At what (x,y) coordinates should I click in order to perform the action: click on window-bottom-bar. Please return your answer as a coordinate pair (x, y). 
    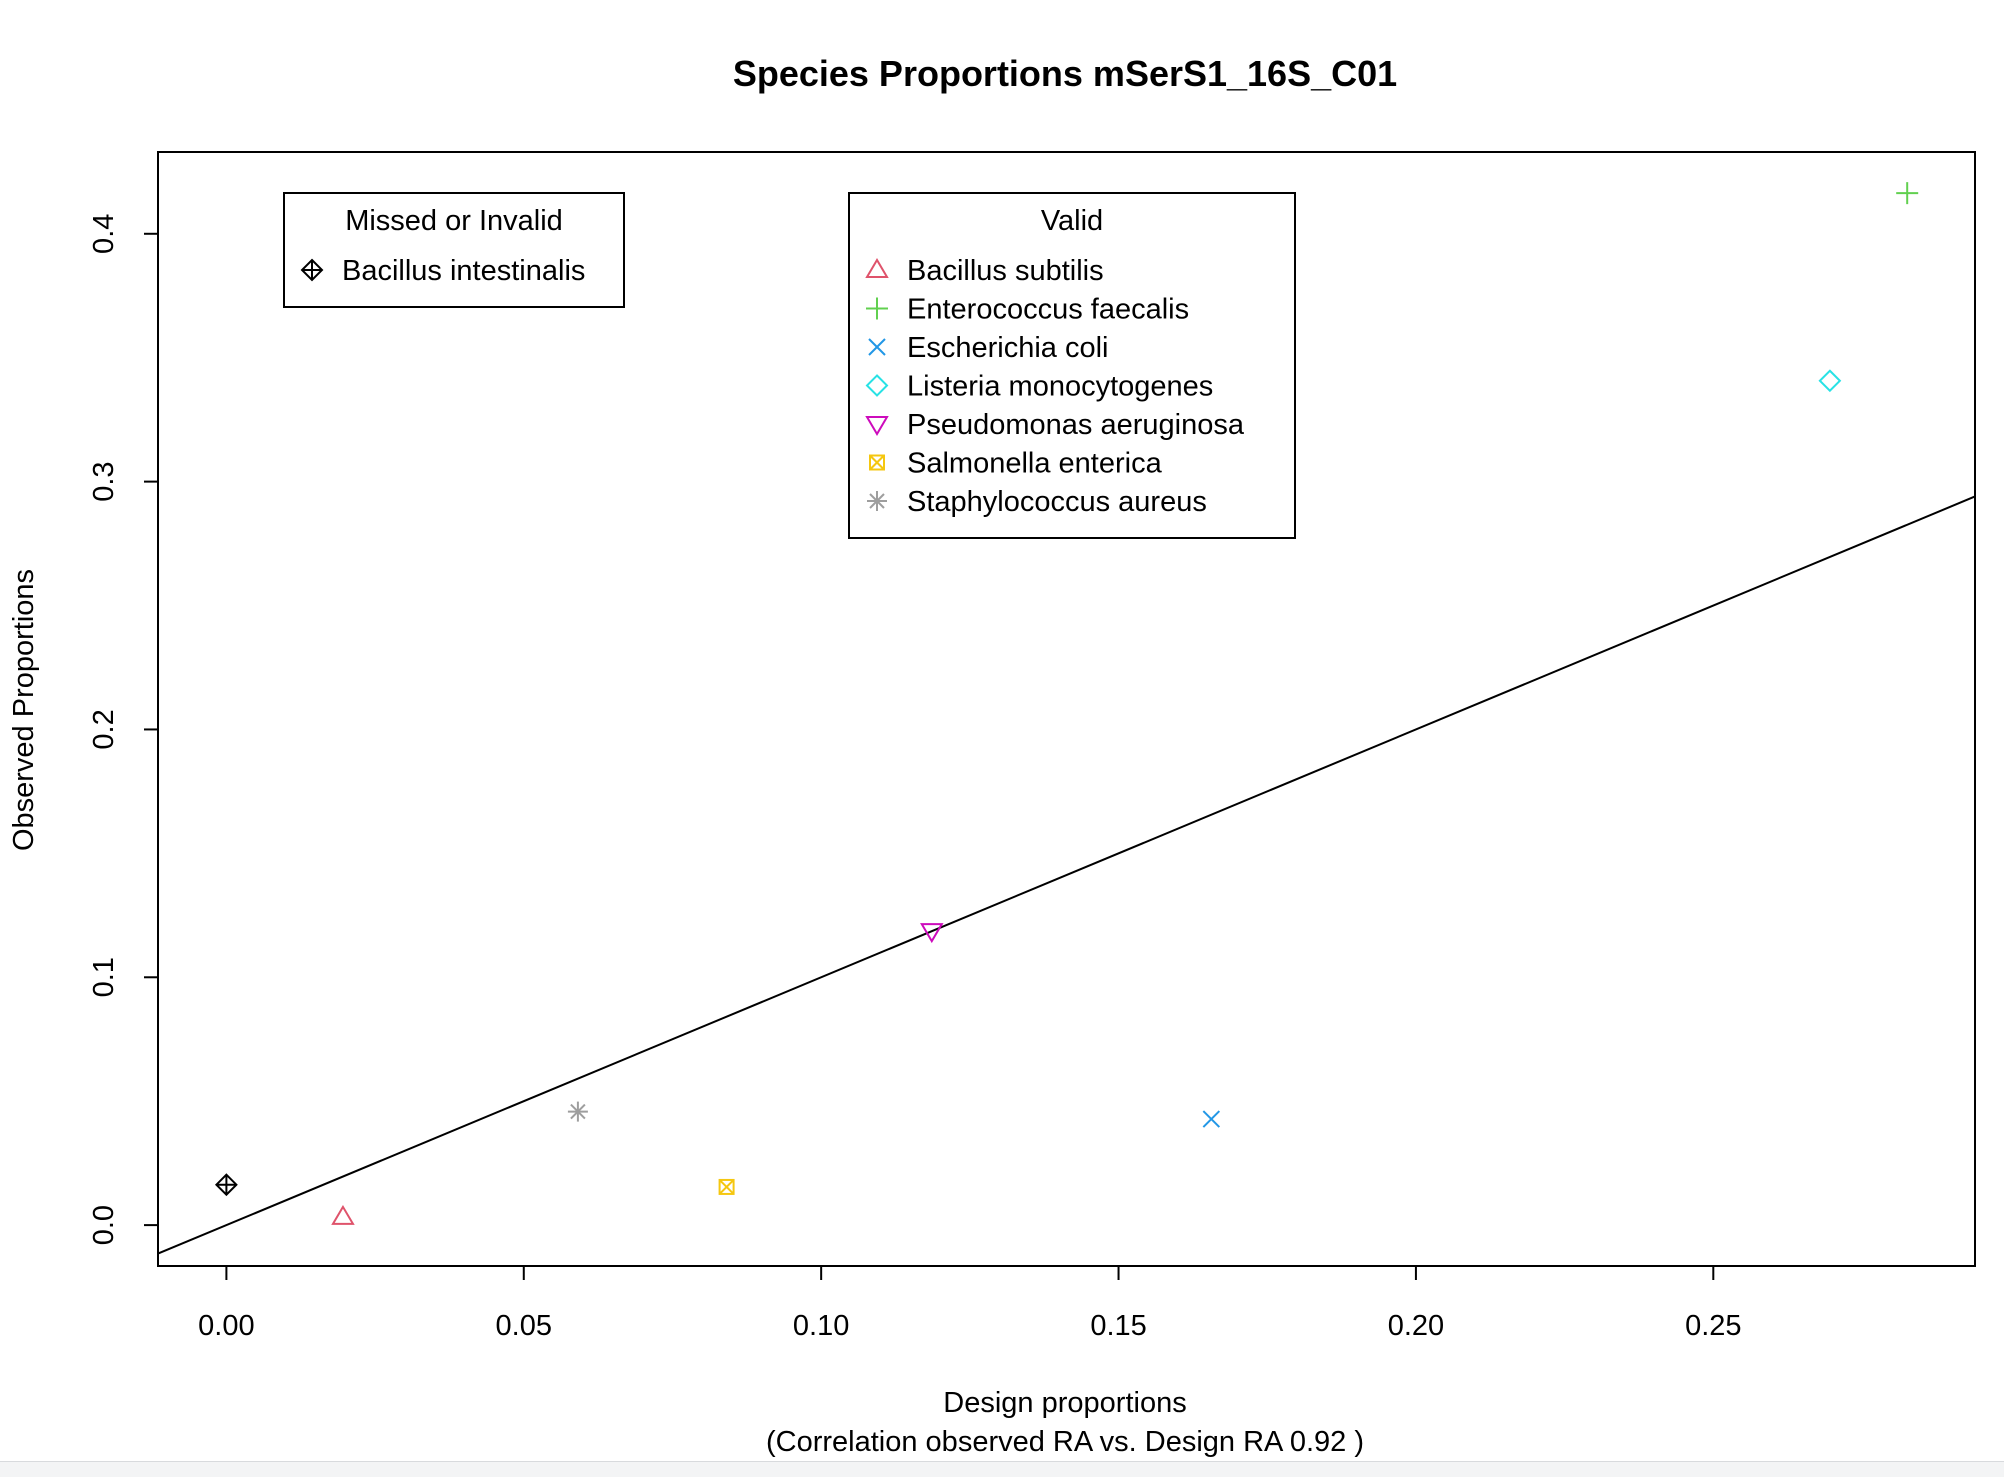
    Looking at the image, I should click on (1002, 1469).